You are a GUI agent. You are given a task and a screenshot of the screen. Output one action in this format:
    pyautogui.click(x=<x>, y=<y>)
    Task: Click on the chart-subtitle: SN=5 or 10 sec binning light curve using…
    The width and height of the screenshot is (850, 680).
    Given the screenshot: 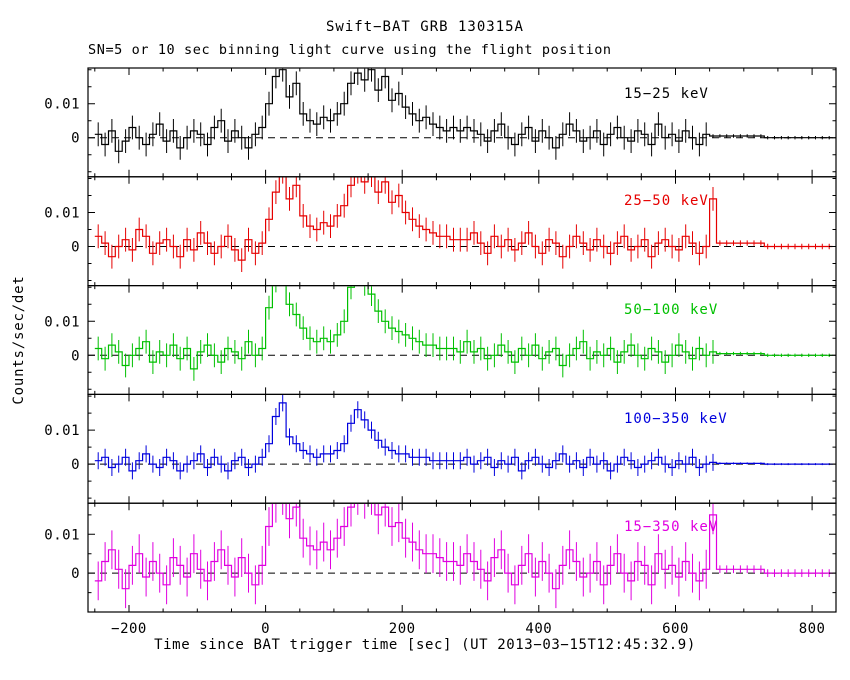 What is the action you would take?
    pyautogui.click(x=350, y=50)
    